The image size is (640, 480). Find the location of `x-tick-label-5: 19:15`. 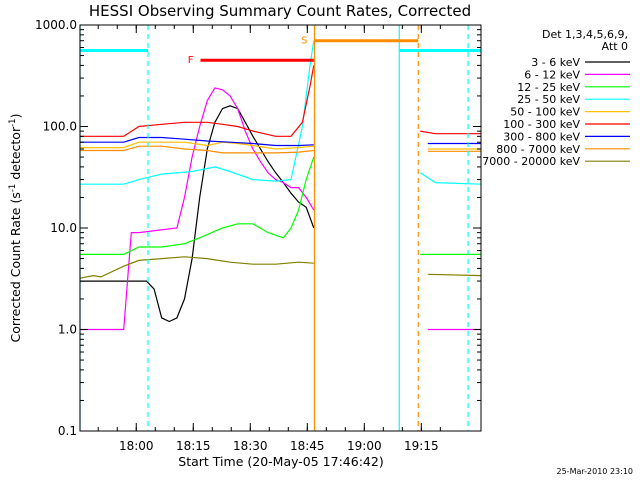

x-tick-label-5: 19:15 is located at coordinates (421, 446).